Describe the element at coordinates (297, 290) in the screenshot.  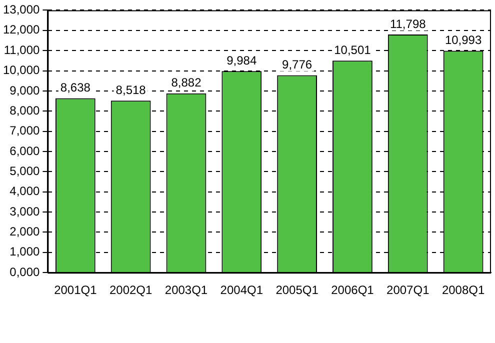
I see `x-tick-label: 2005Q1` at that location.